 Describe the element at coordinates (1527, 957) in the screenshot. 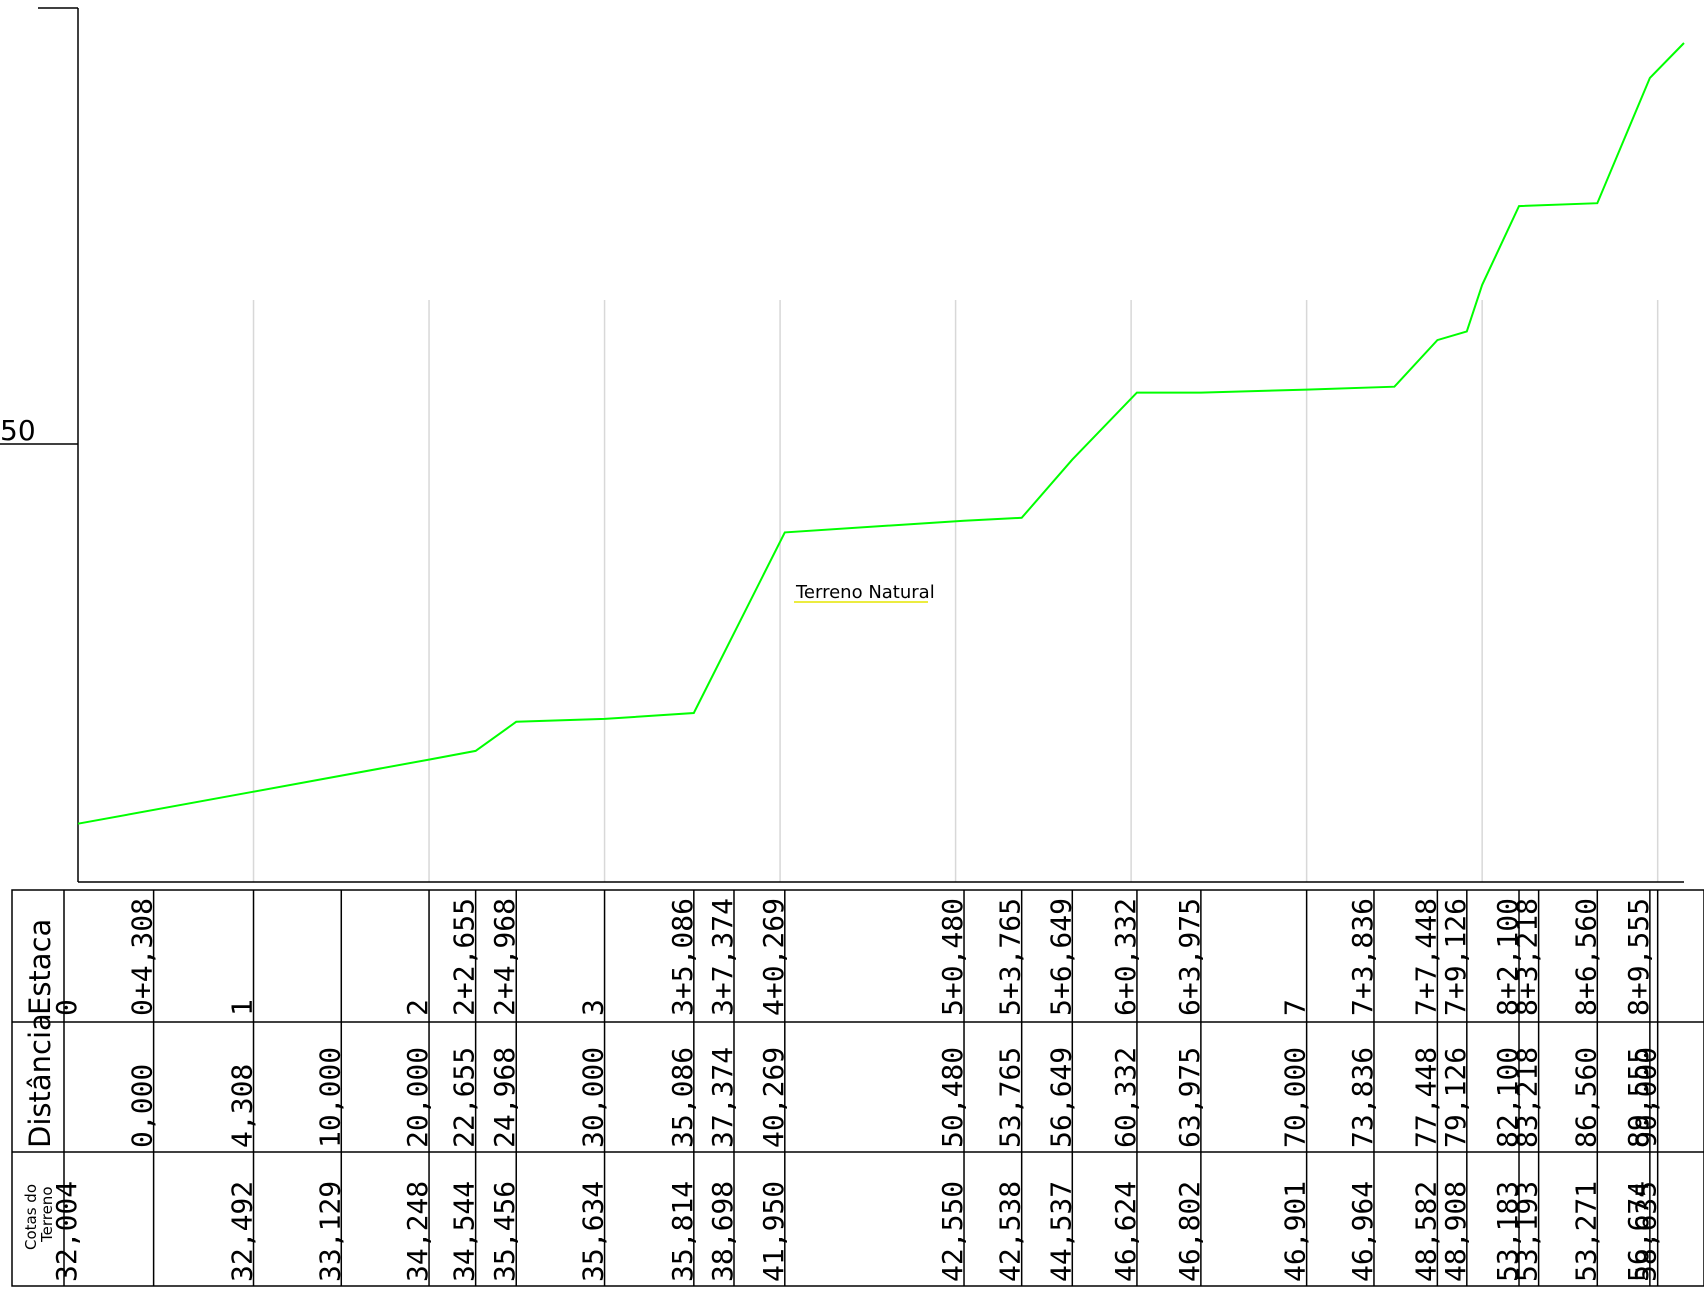

I see `estaca-cell: 8+3,218` at that location.